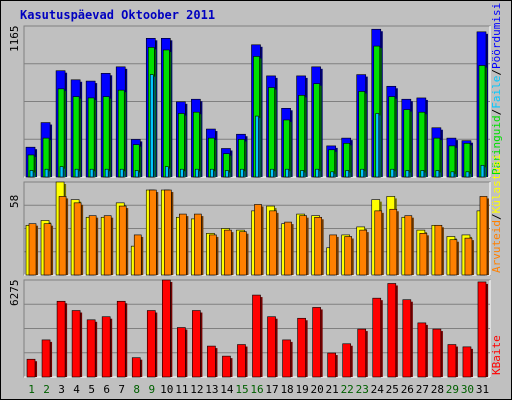  Describe the element at coordinates (452, 389) in the screenshot. I see `x-tick-label: 29` at that location.